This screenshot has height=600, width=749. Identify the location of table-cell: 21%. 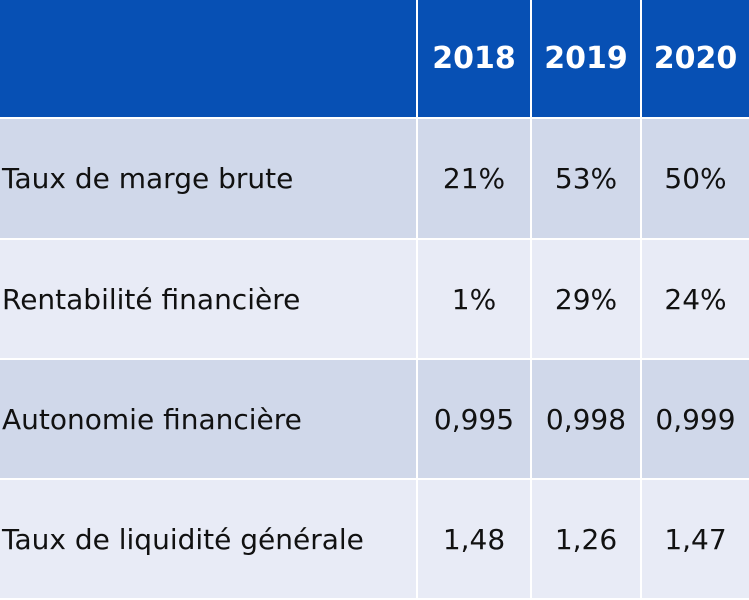
(475, 179).